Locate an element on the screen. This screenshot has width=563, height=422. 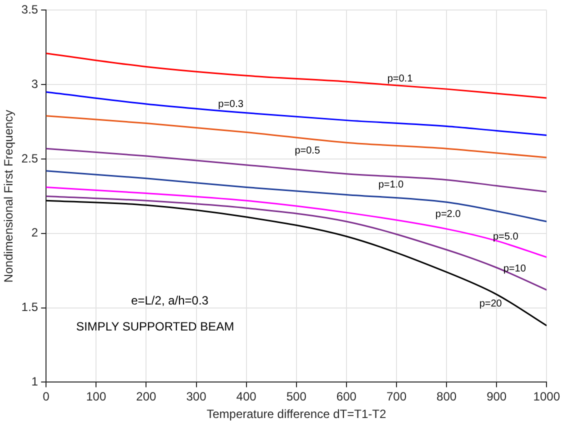
y-tick-label: 2 is located at coordinates (34, 233).